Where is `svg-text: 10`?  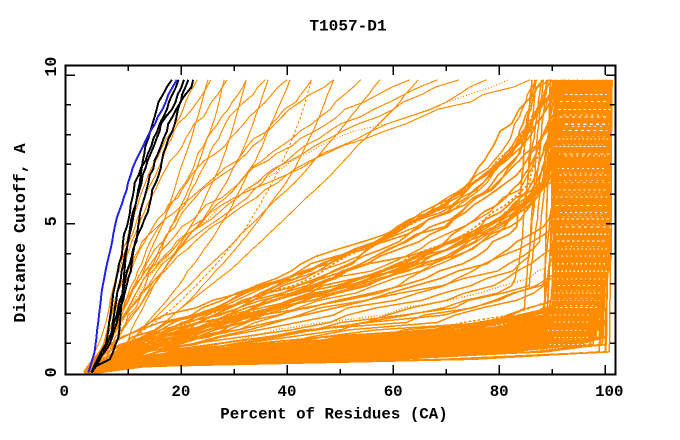
svg-text: 10 is located at coordinates (51, 67).